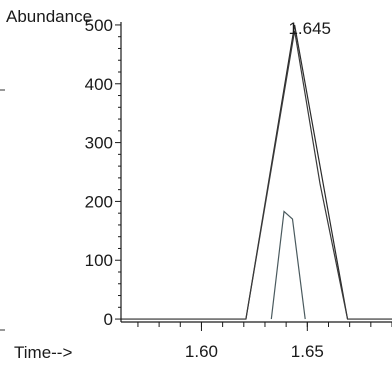 The image size is (392, 366). I want to click on y-tick-label: 500, so click(99, 25).